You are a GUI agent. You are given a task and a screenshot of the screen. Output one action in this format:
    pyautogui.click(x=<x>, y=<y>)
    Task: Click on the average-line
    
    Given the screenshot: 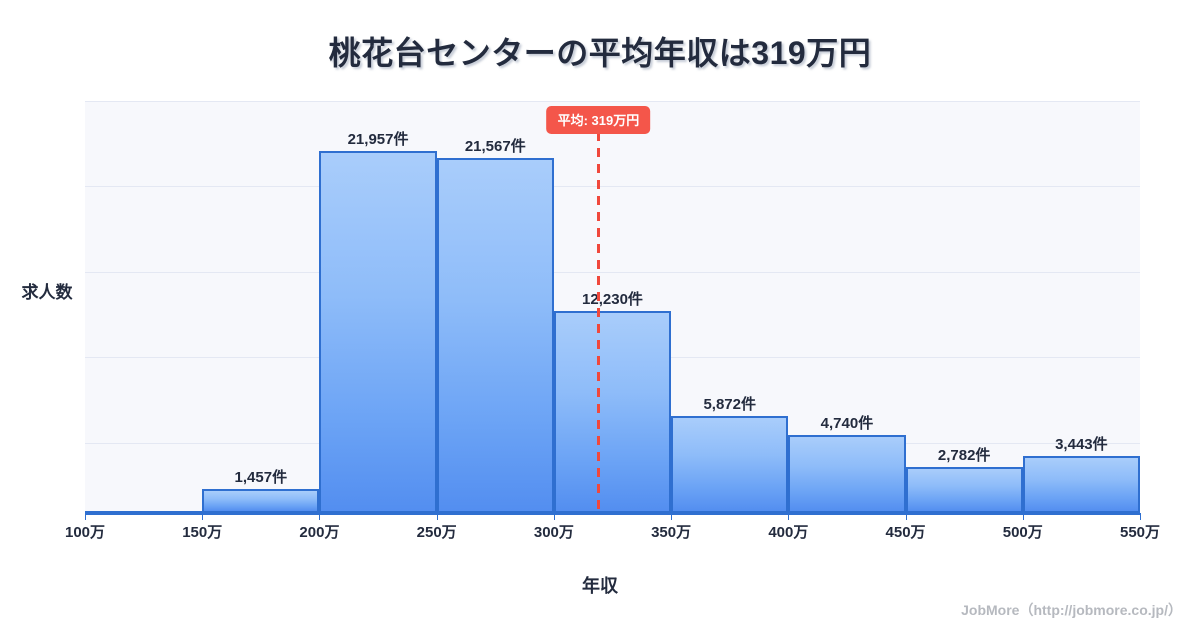 What is the action you would take?
    pyautogui.click(x=599, y=323)
    